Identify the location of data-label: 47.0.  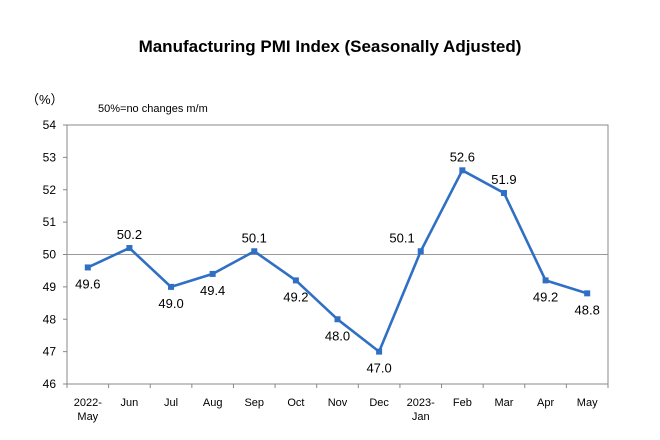
(378, 368).